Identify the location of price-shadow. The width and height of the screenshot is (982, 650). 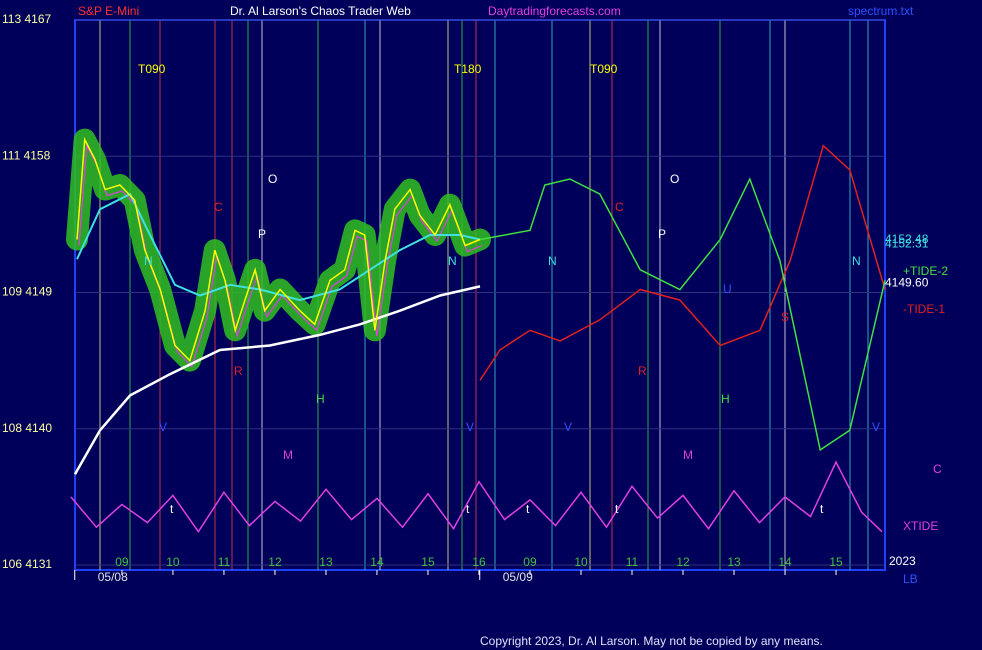
(280, 255).